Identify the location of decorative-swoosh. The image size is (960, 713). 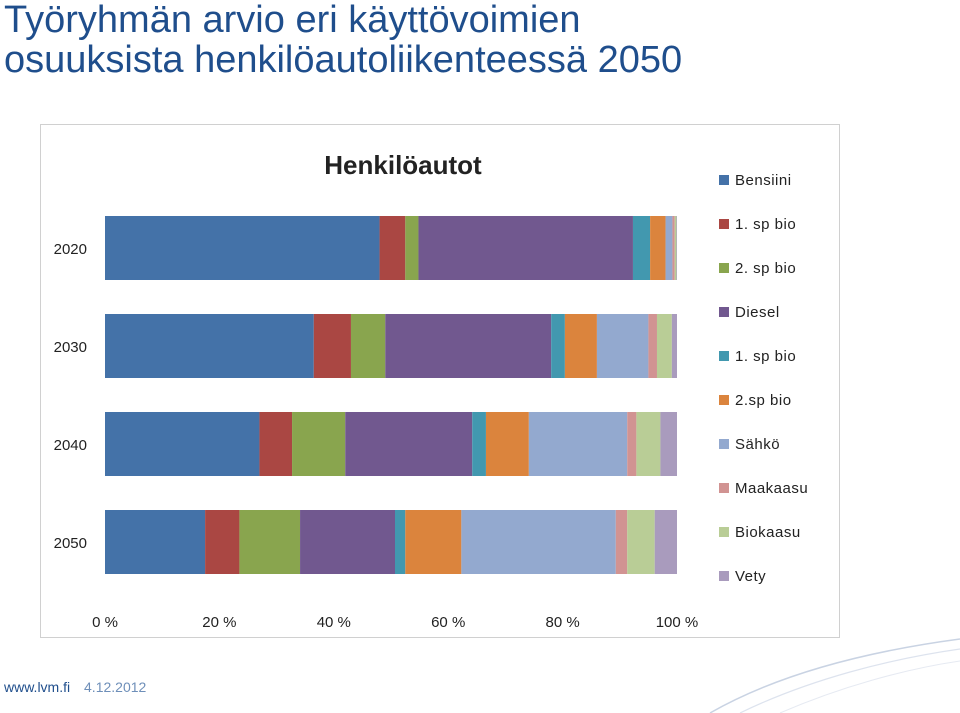
(834, 675).